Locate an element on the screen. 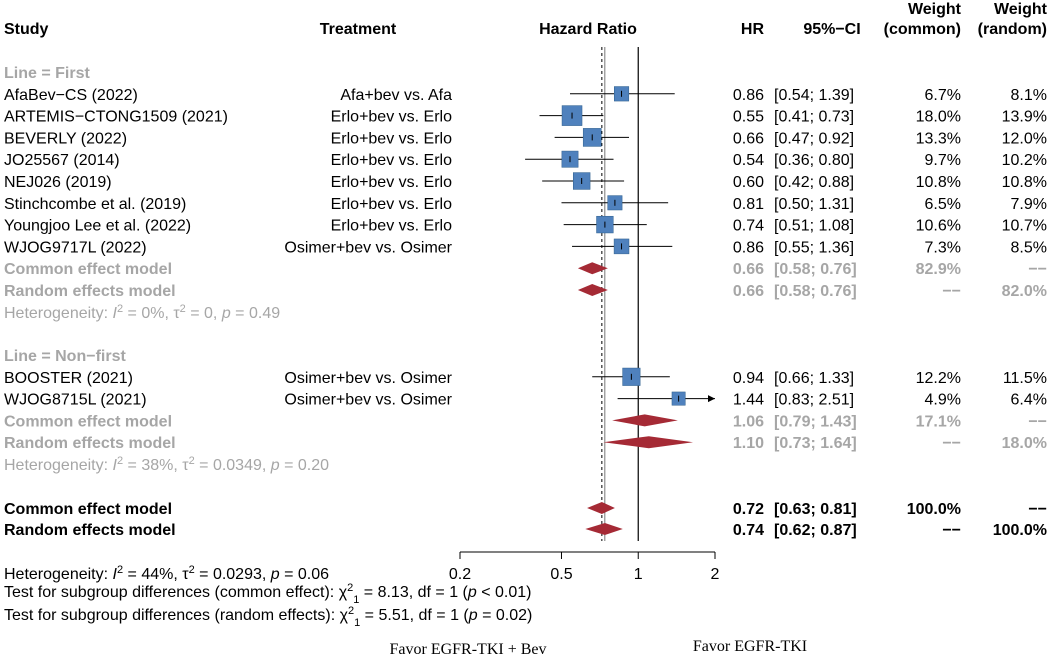 The image size is (1052, 661). hr-value: 0.60 is located at coordinates (748, 182).